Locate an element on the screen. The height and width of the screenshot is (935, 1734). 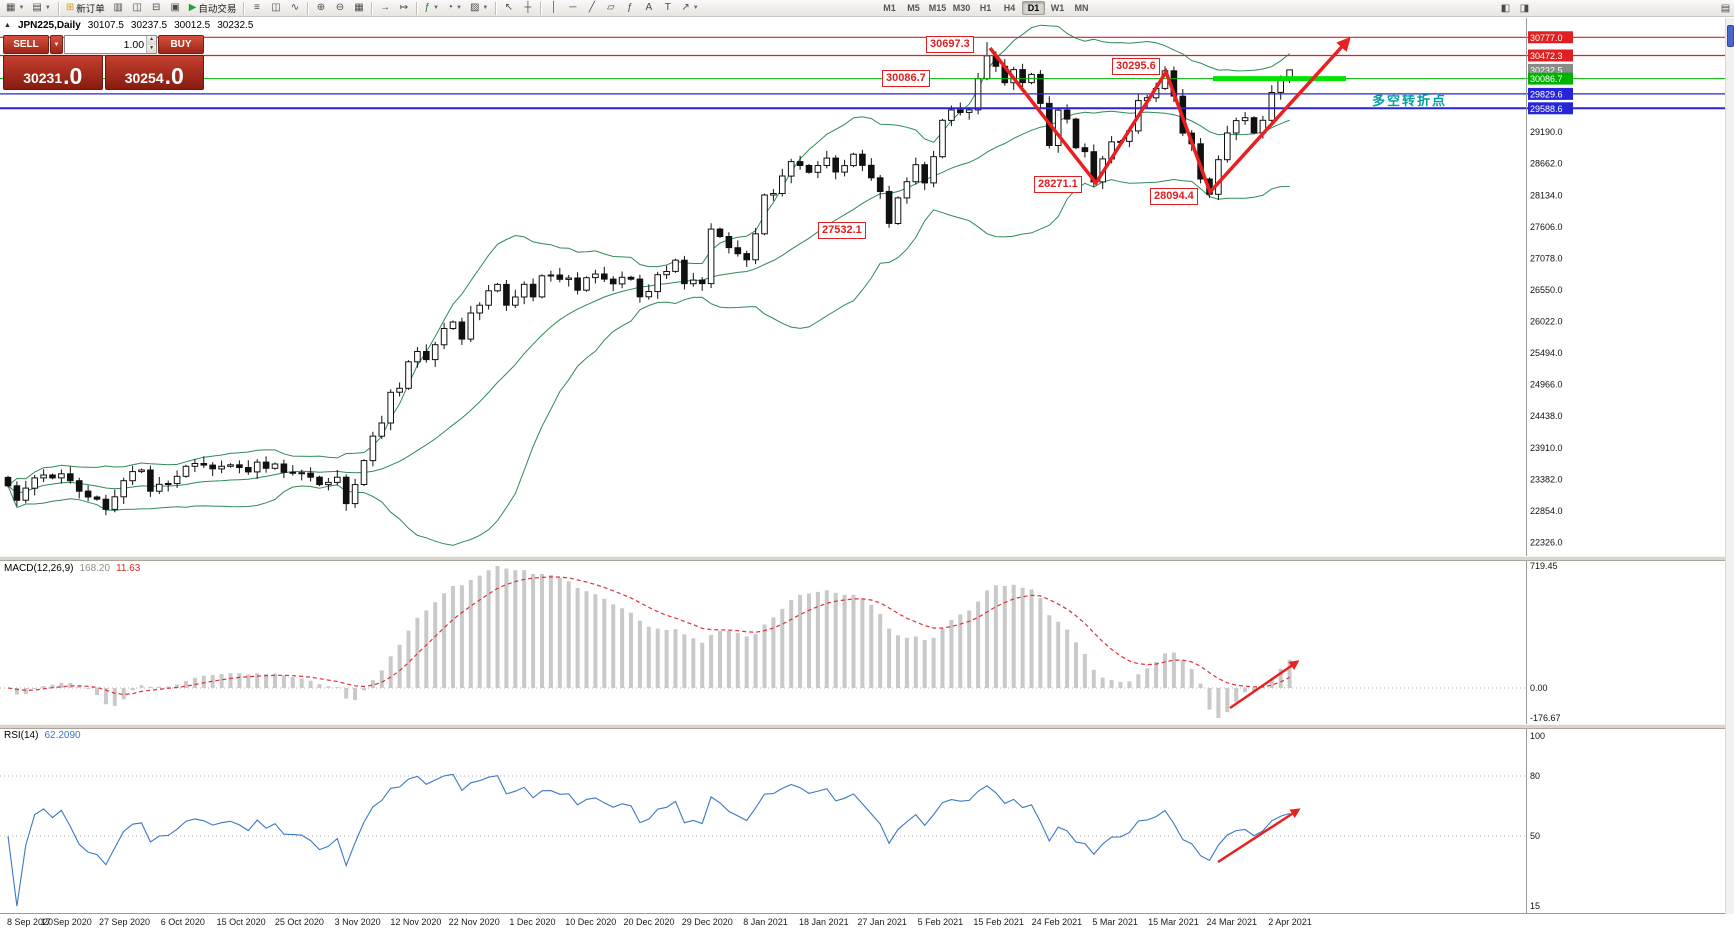
market-watch-icon: ▥ is located at coordinates (118, 7).